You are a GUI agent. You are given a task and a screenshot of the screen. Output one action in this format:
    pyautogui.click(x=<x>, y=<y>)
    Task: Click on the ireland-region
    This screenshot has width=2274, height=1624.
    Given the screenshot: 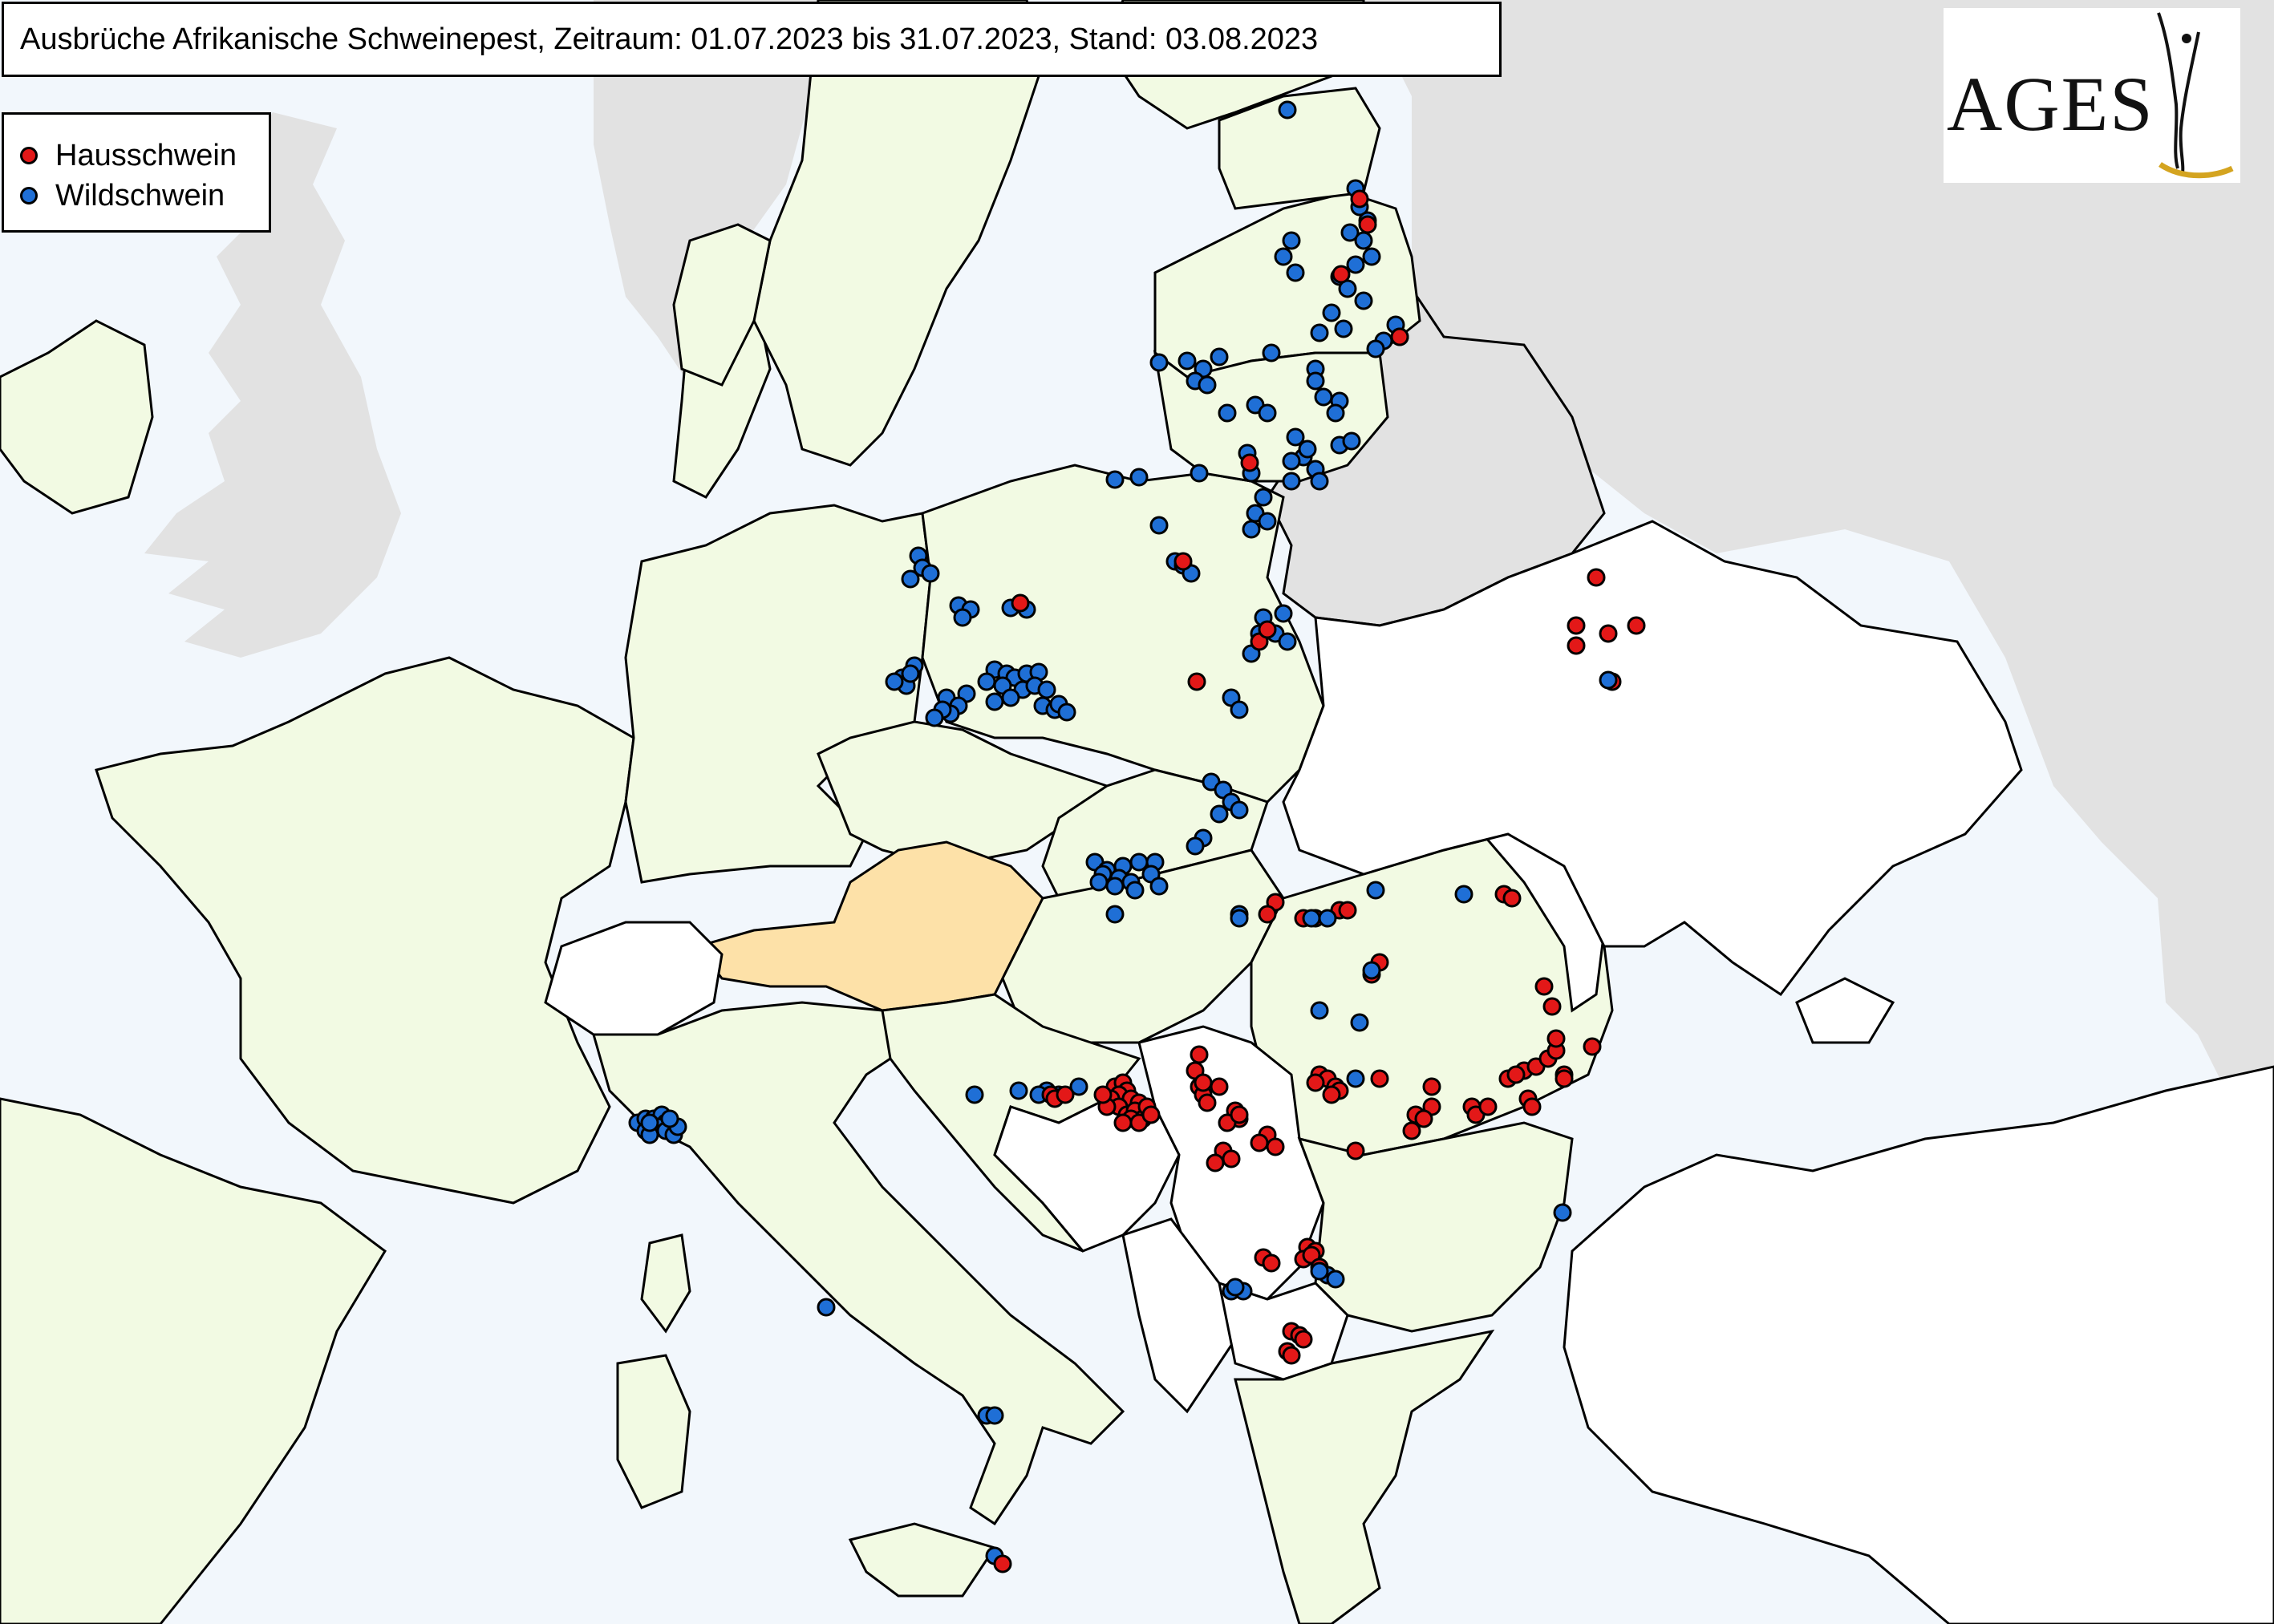 What is the action you would take?
    pyautogui.click(x=77, y=417)
    